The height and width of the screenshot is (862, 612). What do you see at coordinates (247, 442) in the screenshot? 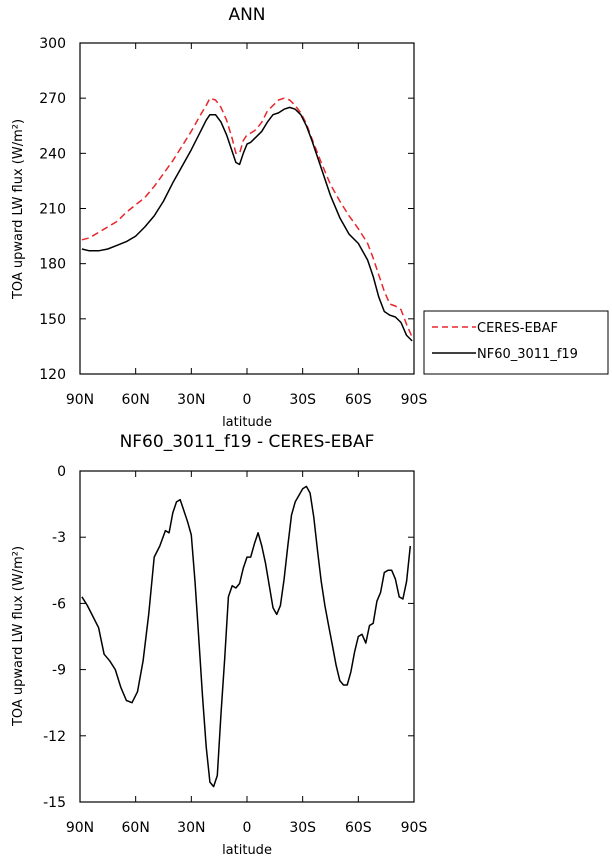
I see `bottom-title: NF60_3011_f19 - CERES-EBAF` at bounding box center [247, 442].